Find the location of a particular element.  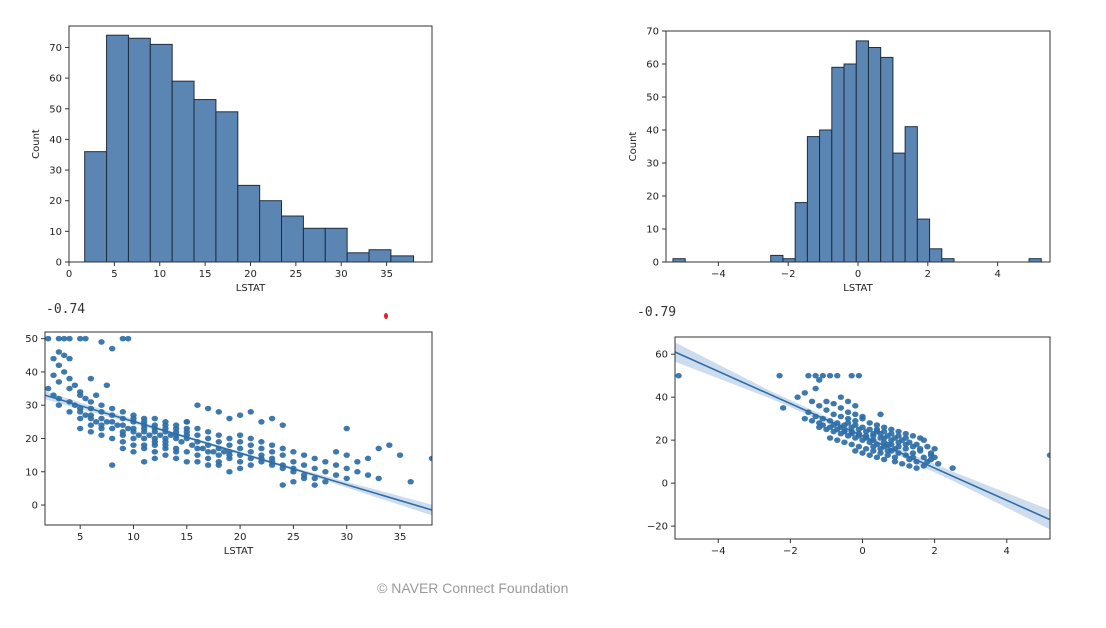

x-tick-label: −4 is located at coordinates (718, 274).